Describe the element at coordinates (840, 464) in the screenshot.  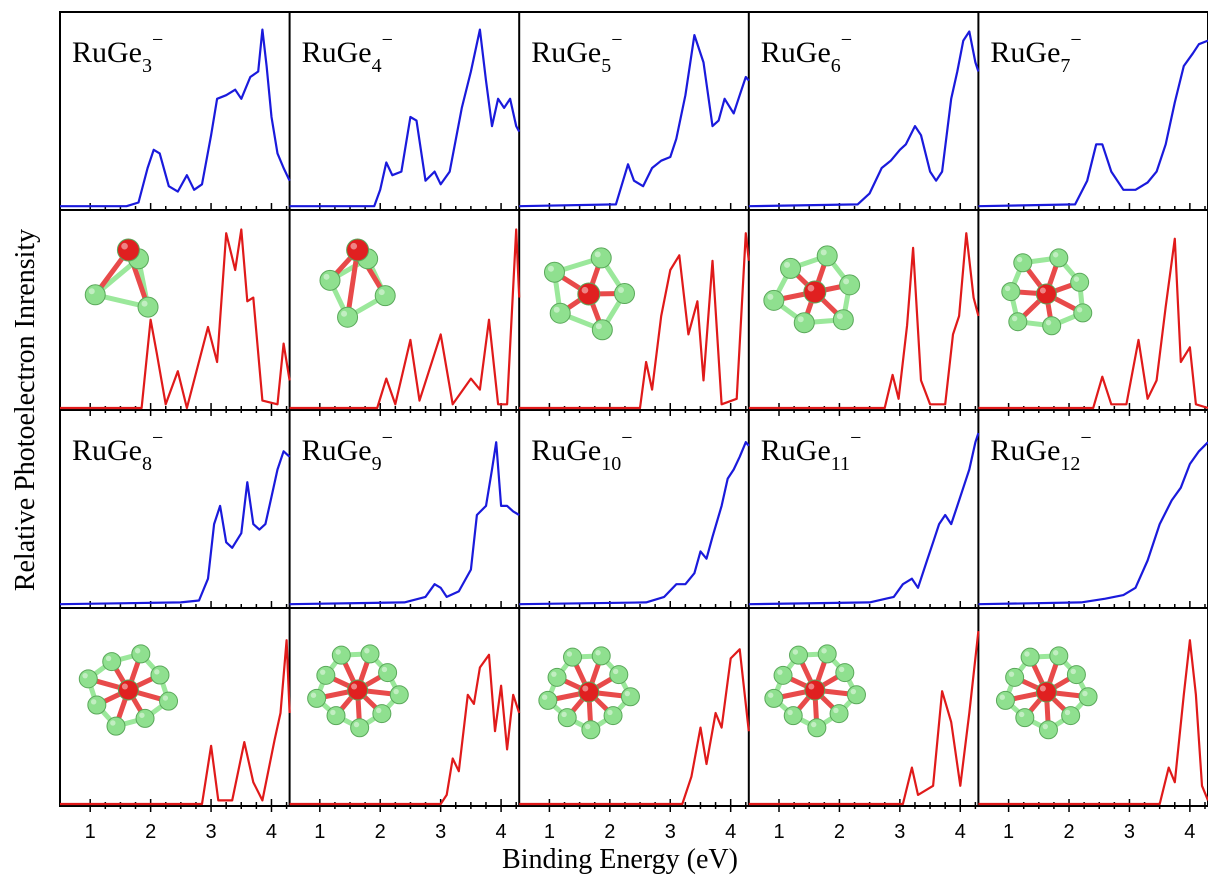
I see `cluster-size-subscript: 11` at that location.